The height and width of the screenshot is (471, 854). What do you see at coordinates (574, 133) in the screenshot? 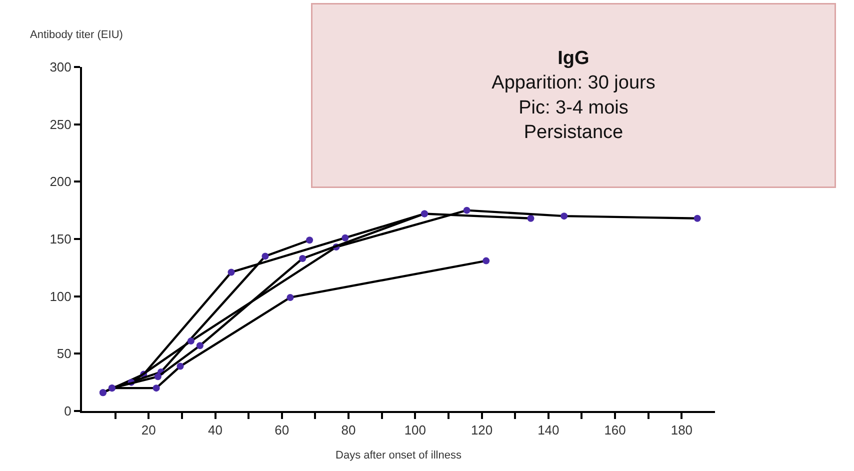
I see `annotation: Persistance` at bounding box center [574, 133].